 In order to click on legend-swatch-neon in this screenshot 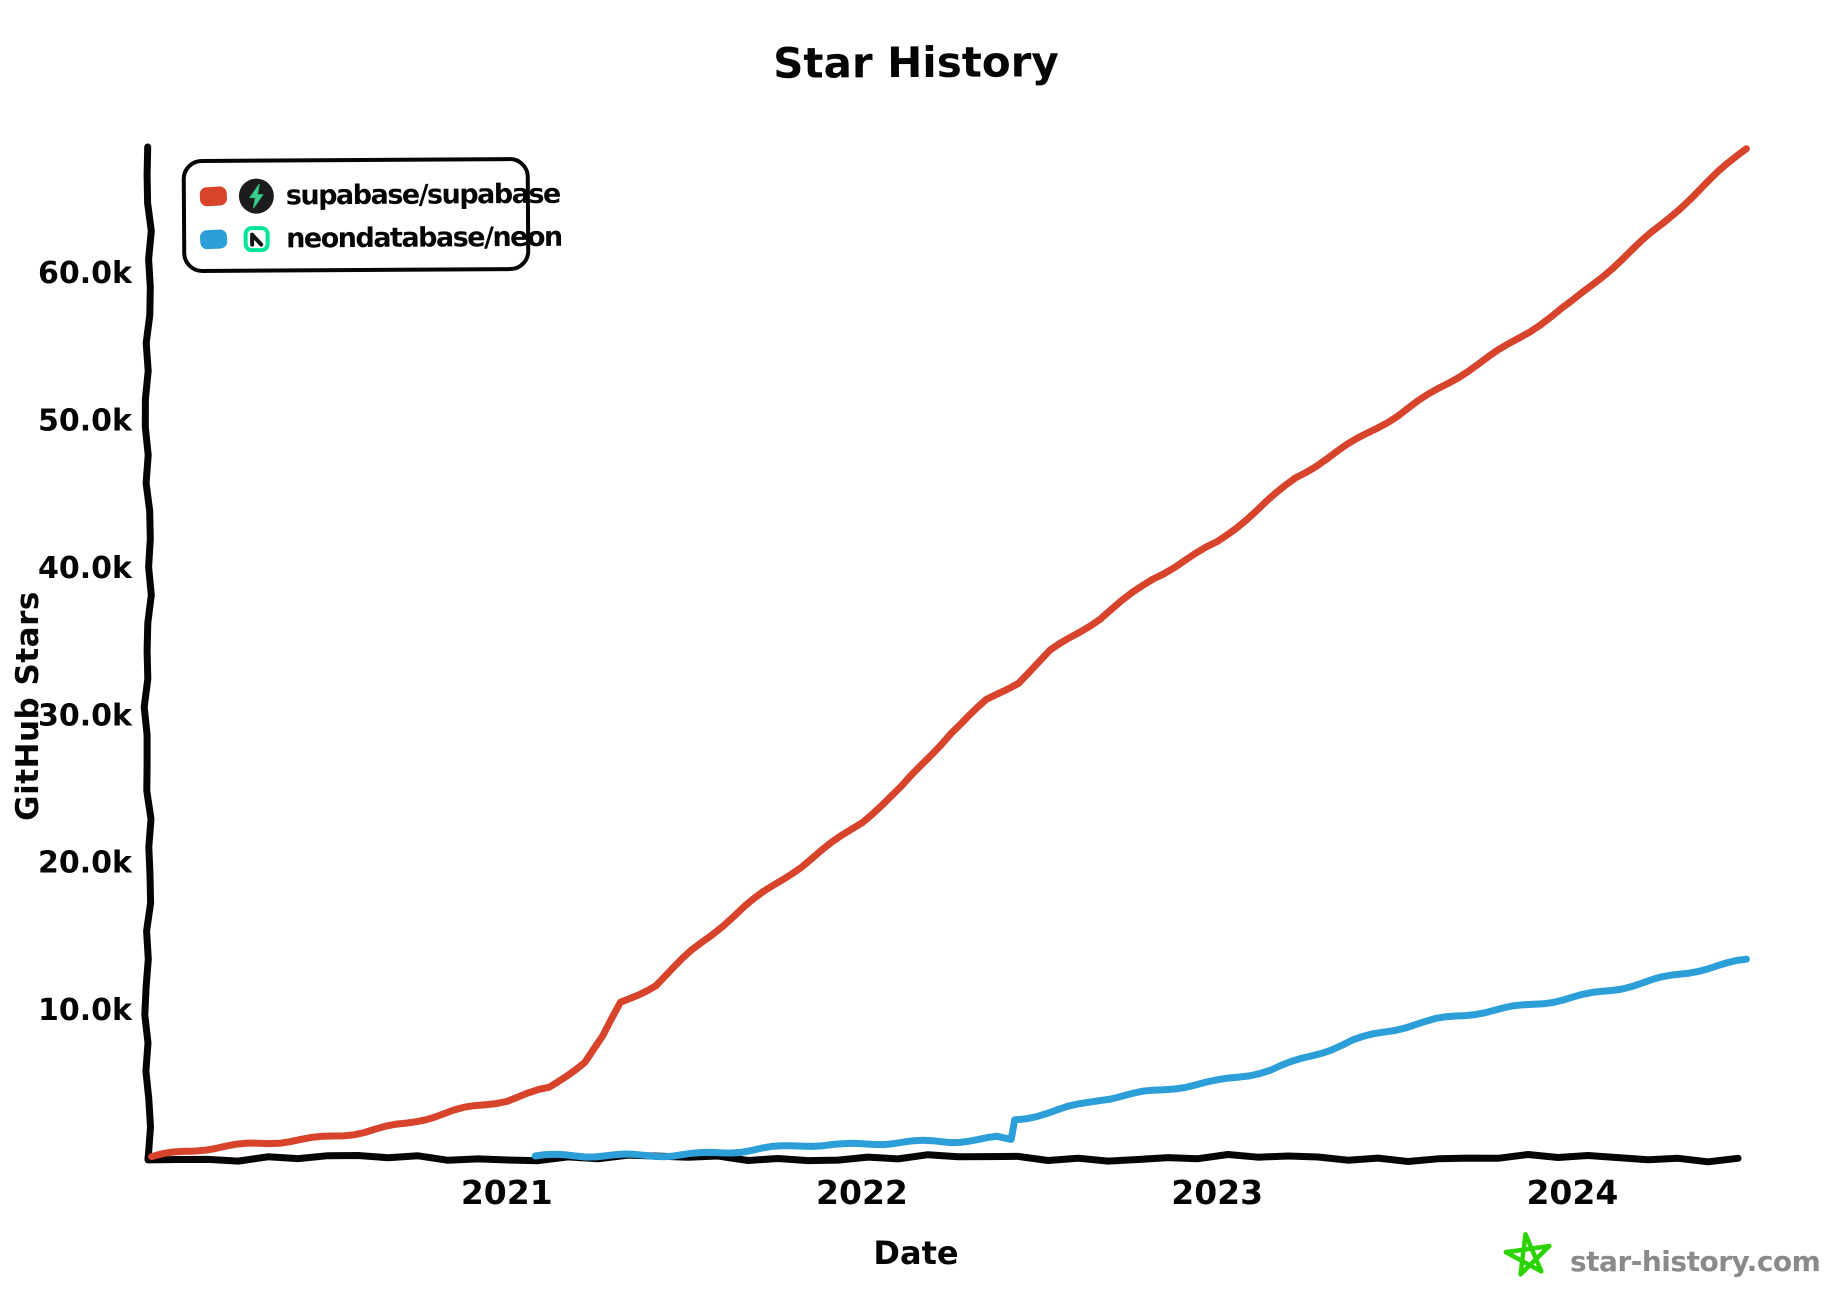, I will do `click(213, 239)`.